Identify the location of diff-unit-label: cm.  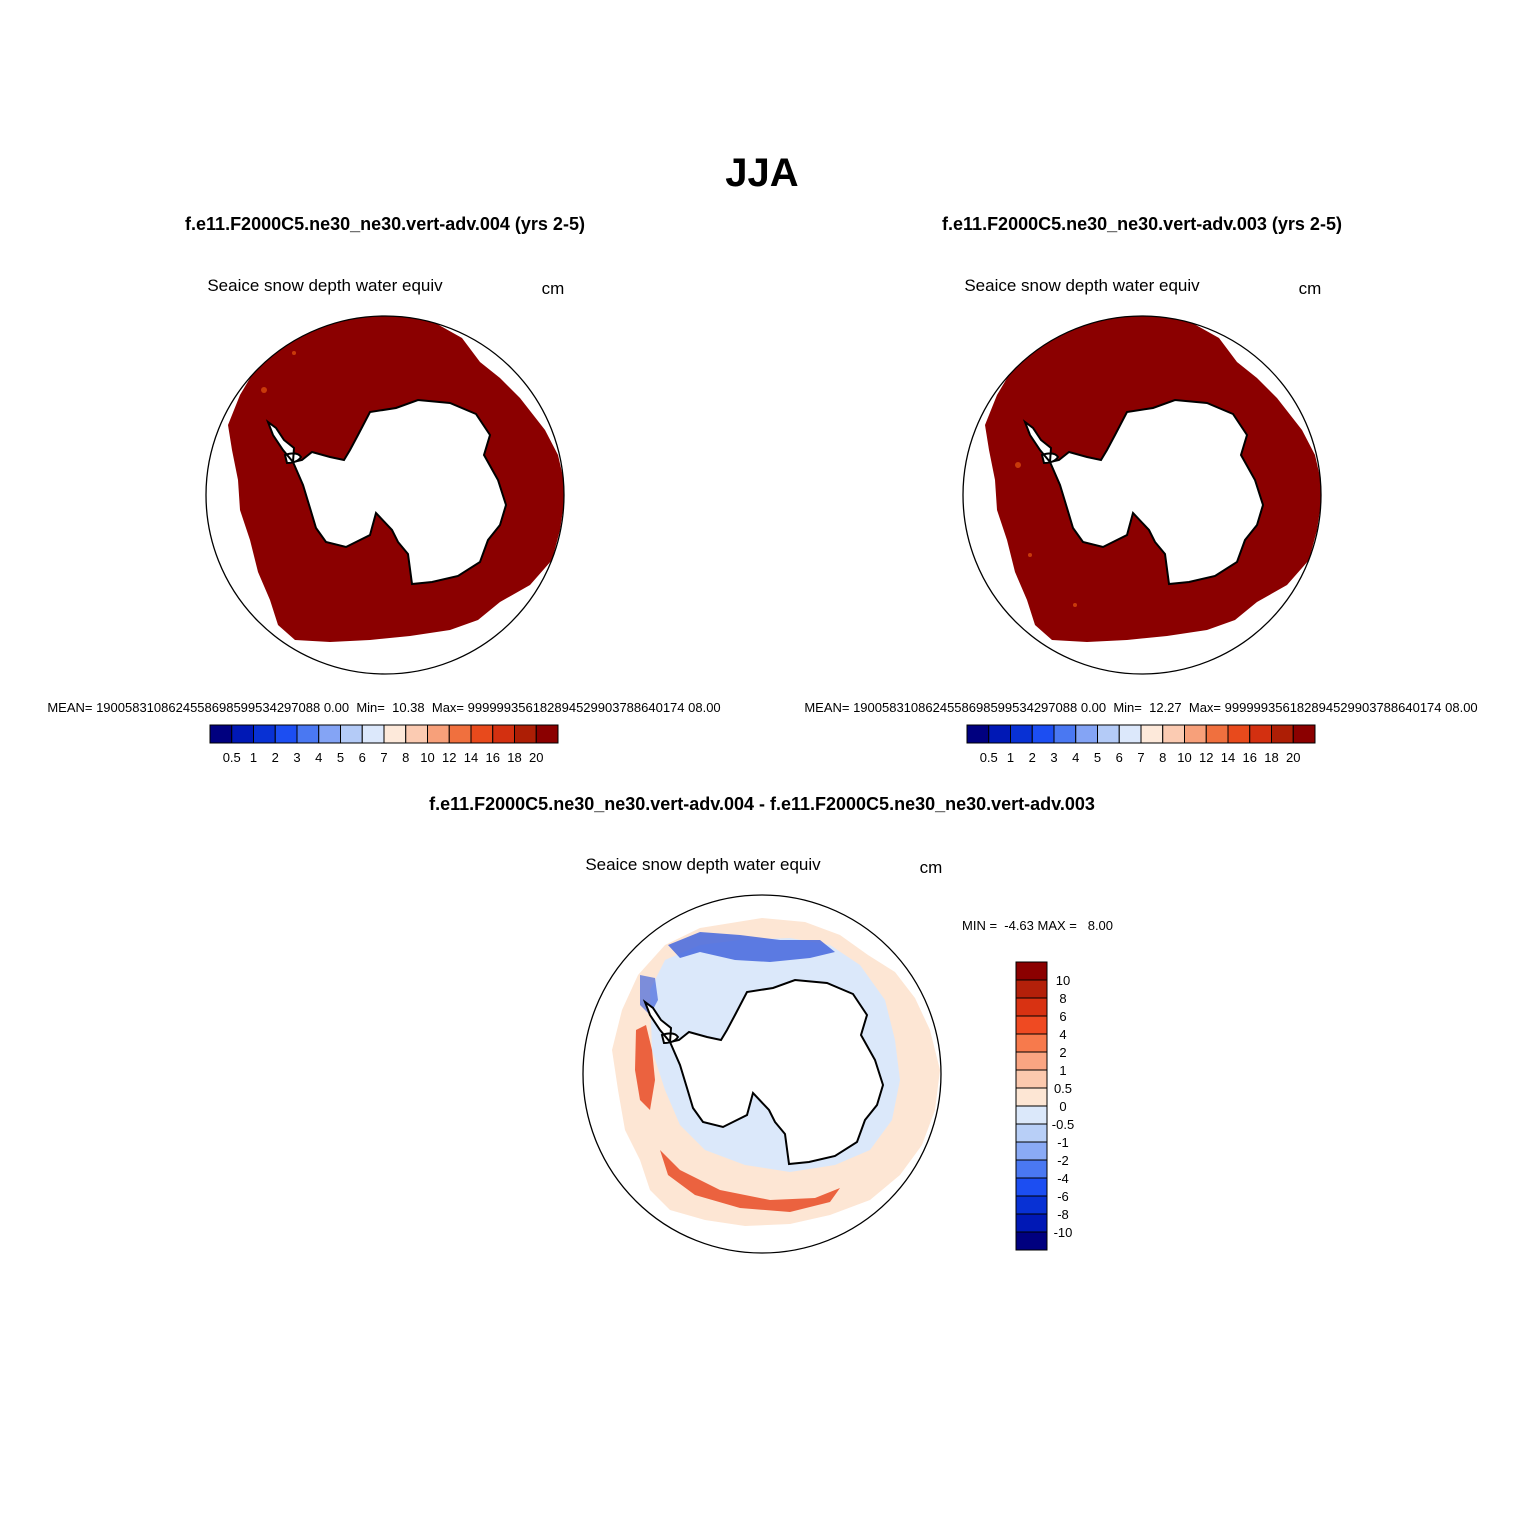
(931, 867).